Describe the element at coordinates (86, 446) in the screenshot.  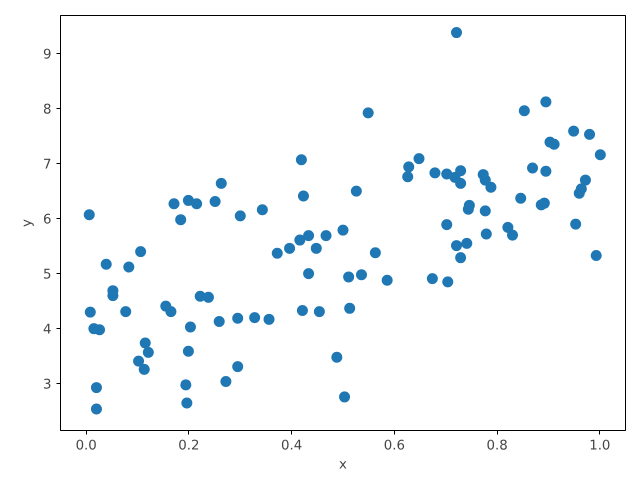
I see `x-tick-label: 0.0` at that location.